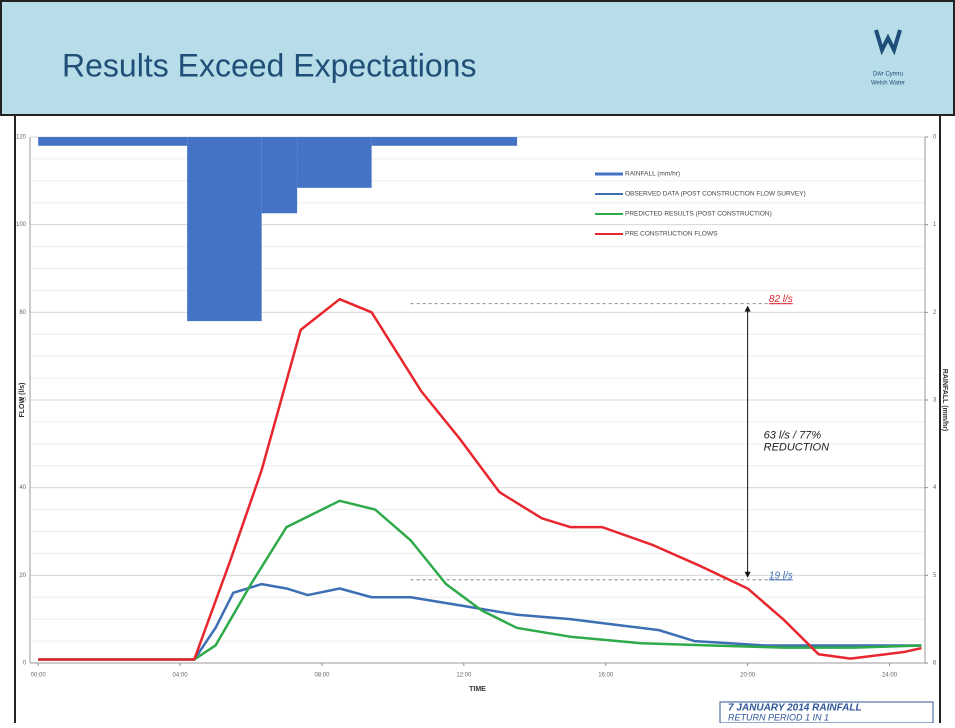 This screenshot has width=955, height=728. I want to click on y2-tick-label: 6, so click(935, 664).